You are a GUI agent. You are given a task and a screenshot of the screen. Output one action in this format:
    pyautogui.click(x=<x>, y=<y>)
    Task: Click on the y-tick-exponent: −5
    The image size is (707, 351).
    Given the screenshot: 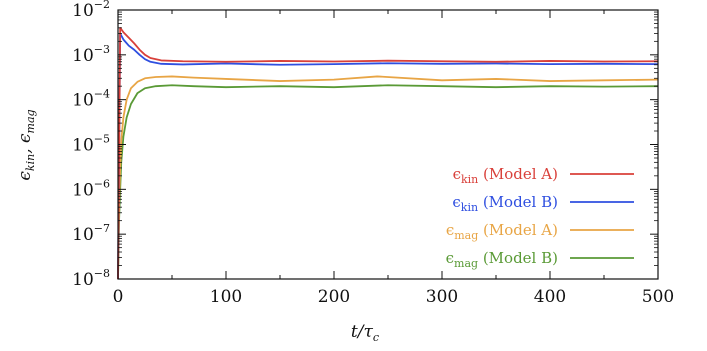 What is the action you would take?
    pyautogui.click(x=102, y=139)
    